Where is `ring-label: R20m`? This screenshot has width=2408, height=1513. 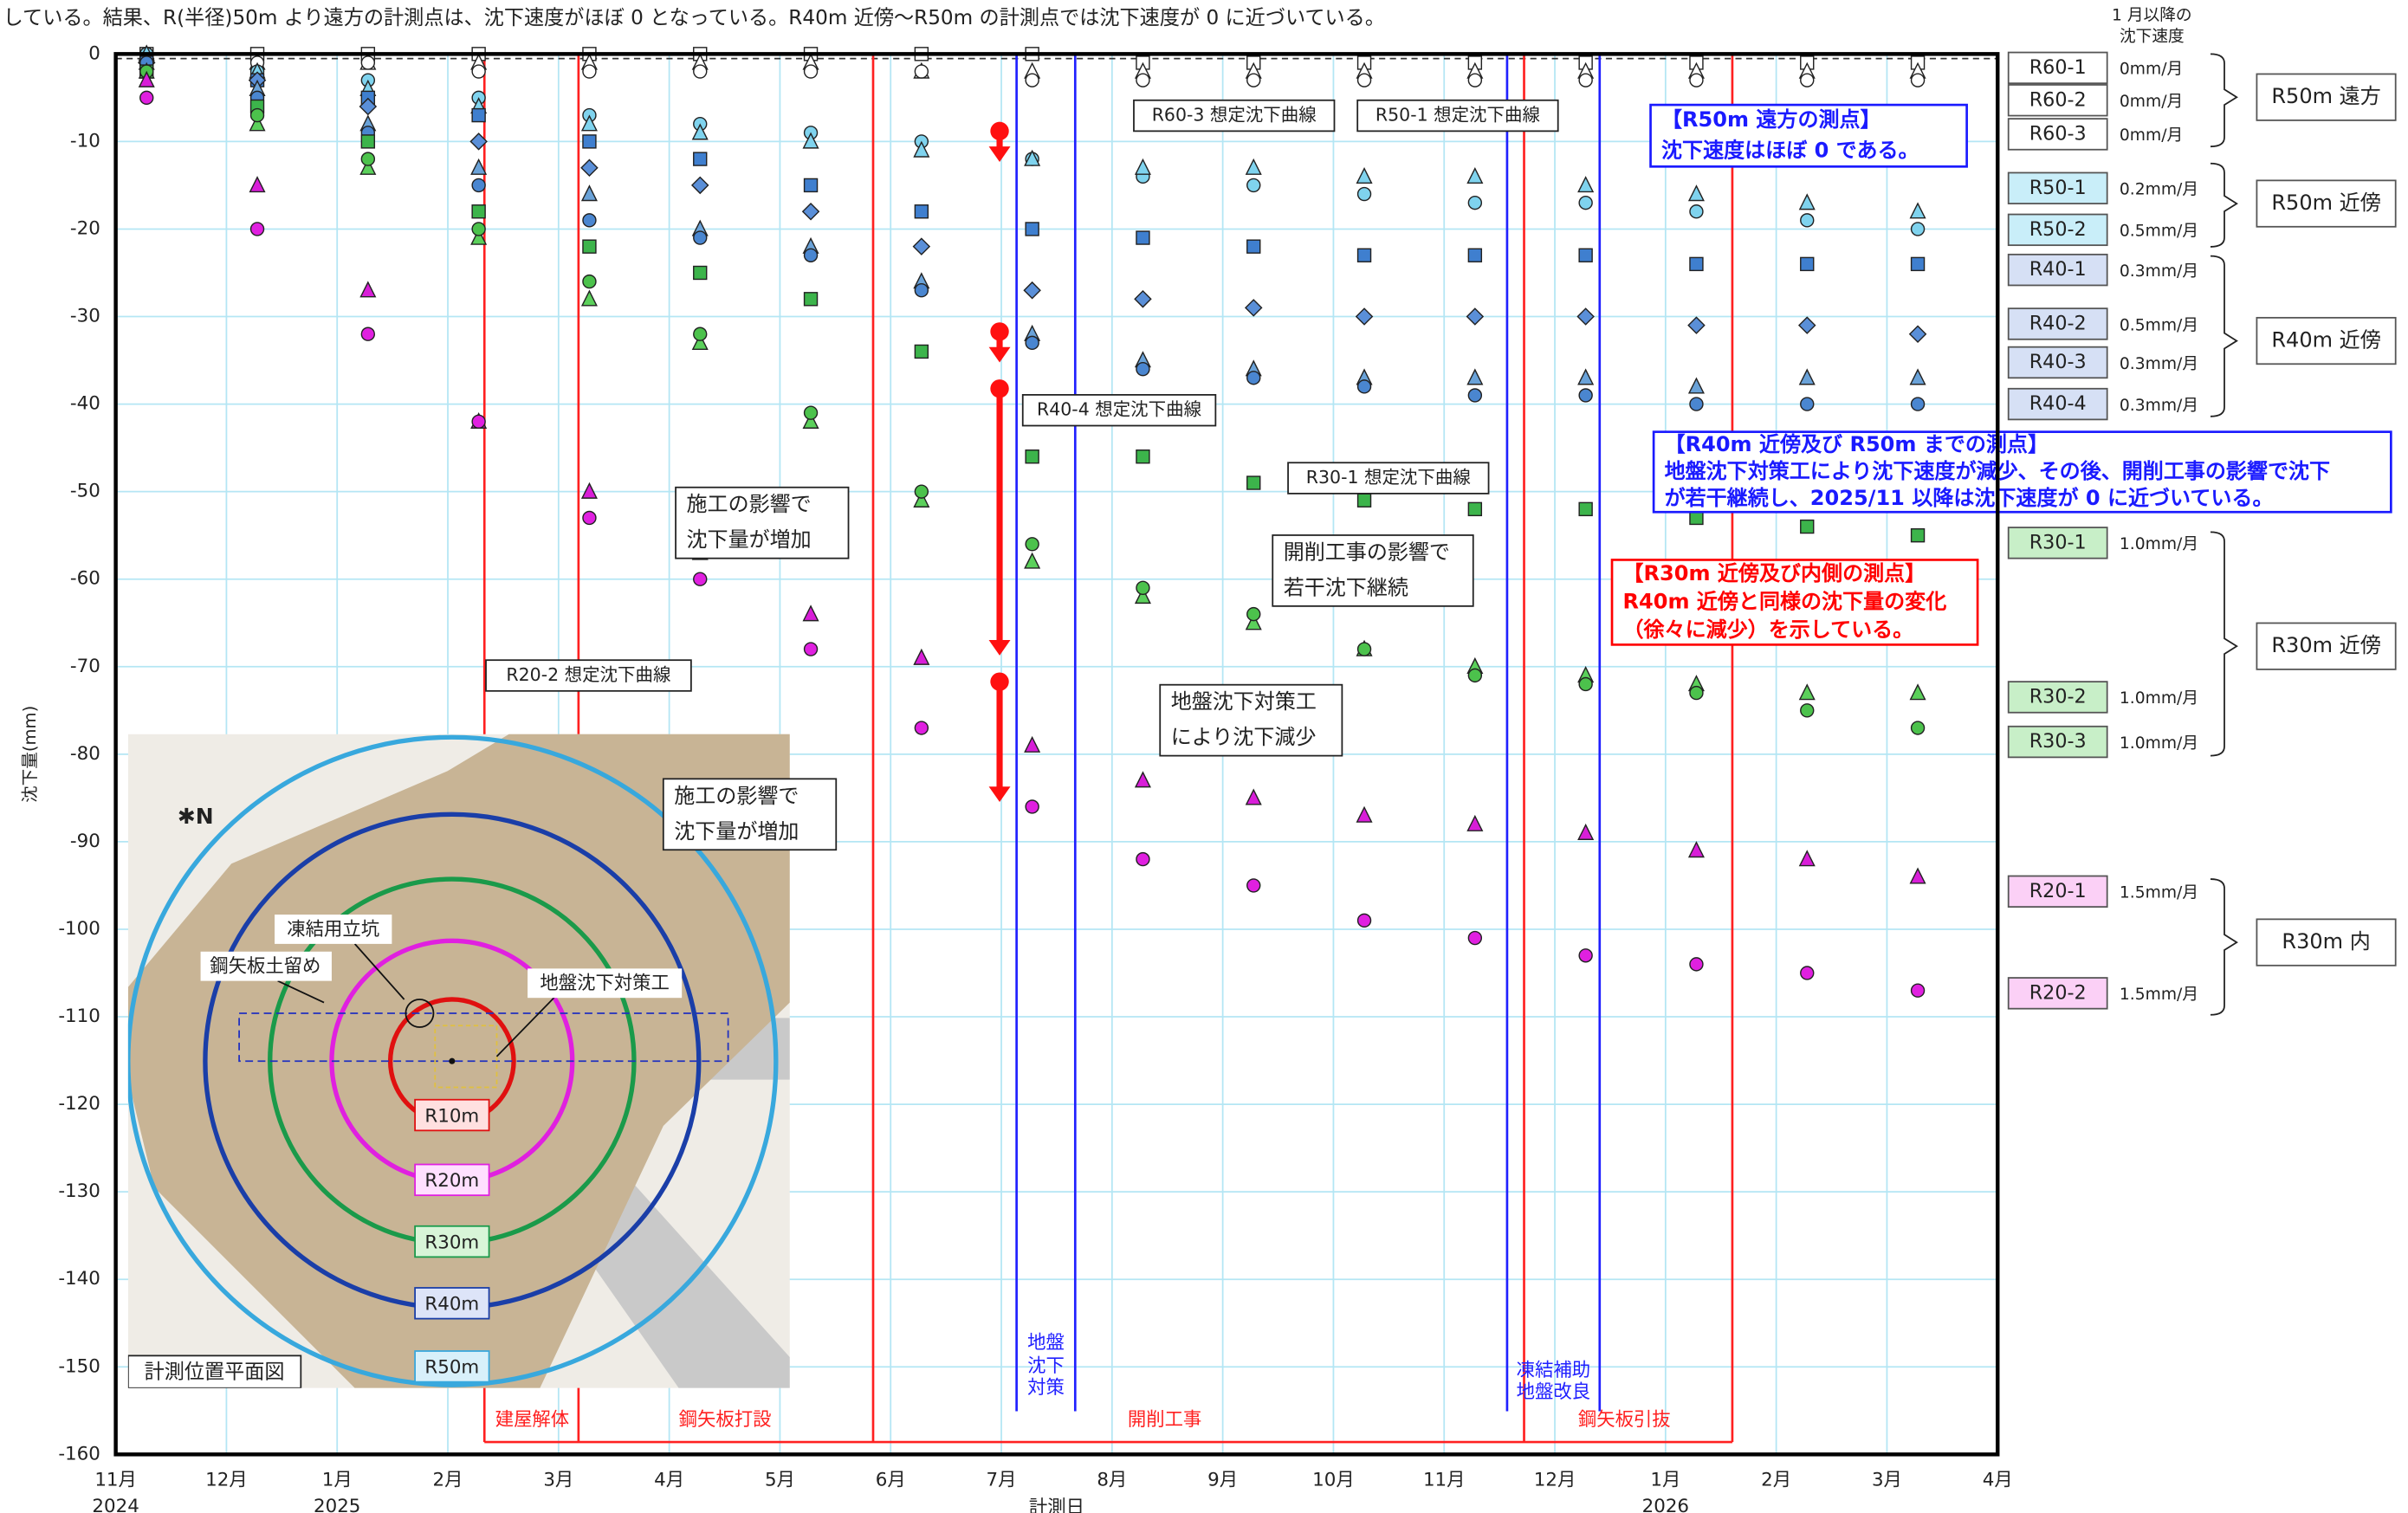
ring-label: R20m is located at coordinates (451, 1181).